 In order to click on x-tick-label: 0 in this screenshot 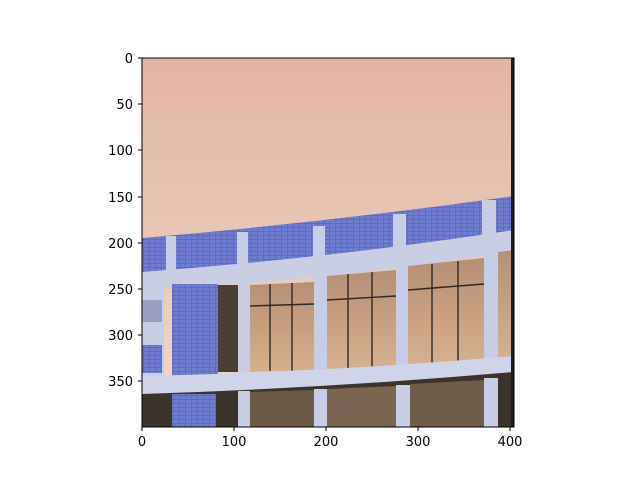, I will do `click(142, 442)`.